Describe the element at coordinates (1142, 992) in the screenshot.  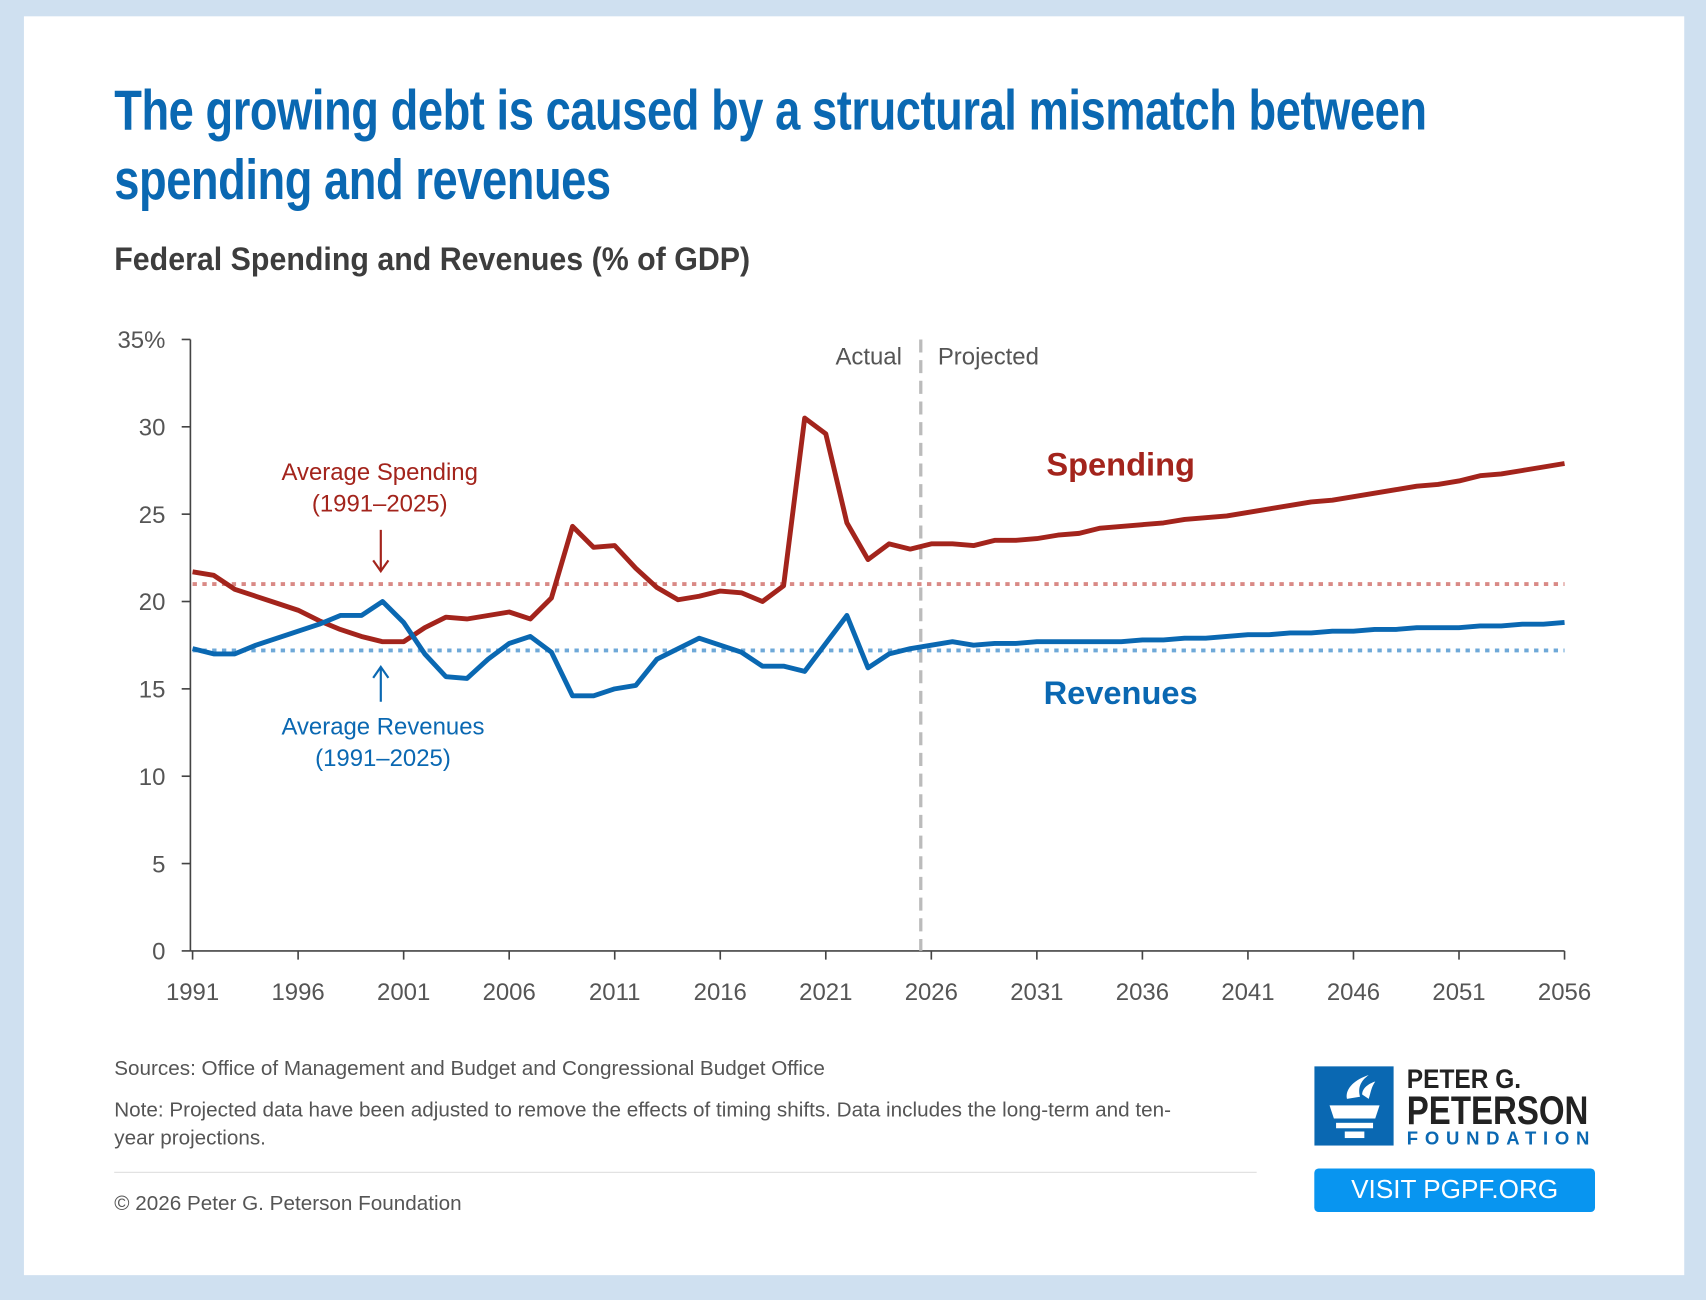
I see `x-tick-label: 2036` at that location.